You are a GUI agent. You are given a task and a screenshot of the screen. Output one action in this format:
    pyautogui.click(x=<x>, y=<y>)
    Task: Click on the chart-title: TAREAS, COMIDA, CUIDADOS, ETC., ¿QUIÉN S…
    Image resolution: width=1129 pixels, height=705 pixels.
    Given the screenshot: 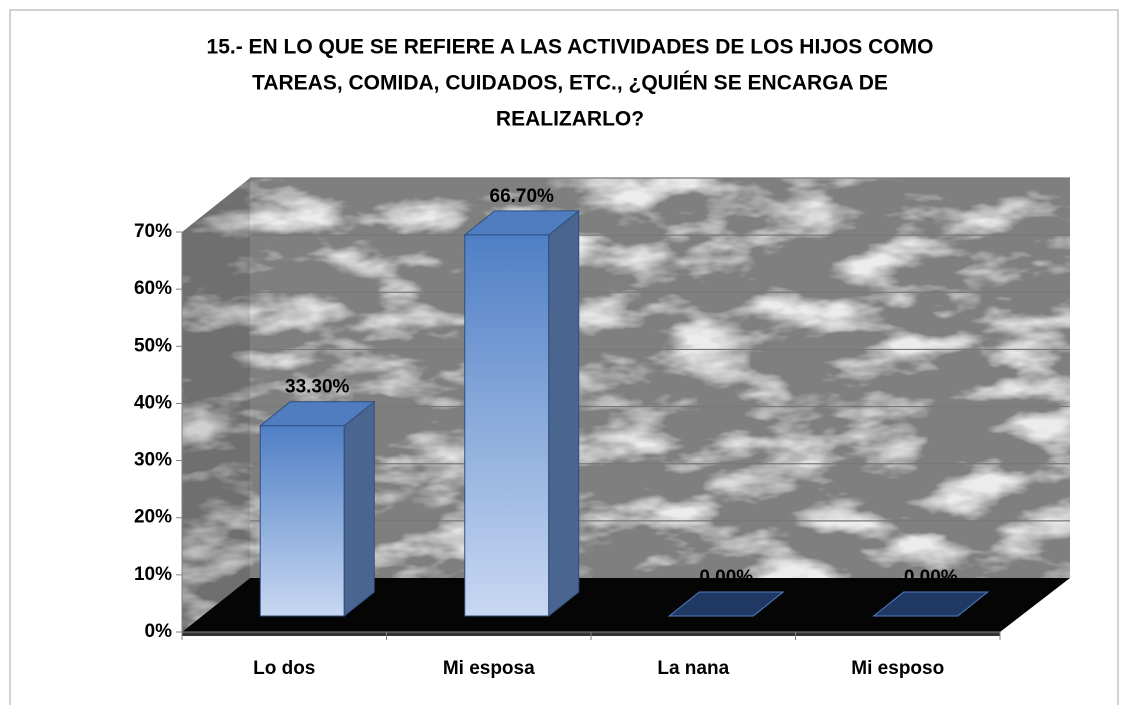 What is the action you would take?
    pyautogui.click(x=570, y=83)
    